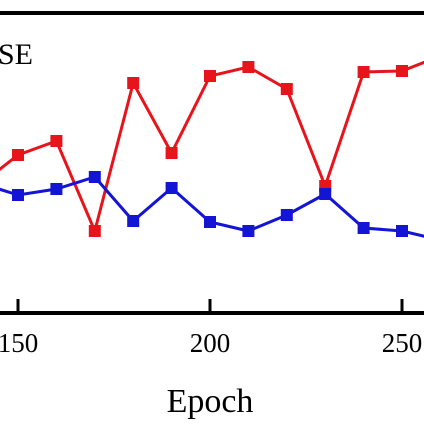  I want to click on x-axis-label: Epoch, so click(210, 401).